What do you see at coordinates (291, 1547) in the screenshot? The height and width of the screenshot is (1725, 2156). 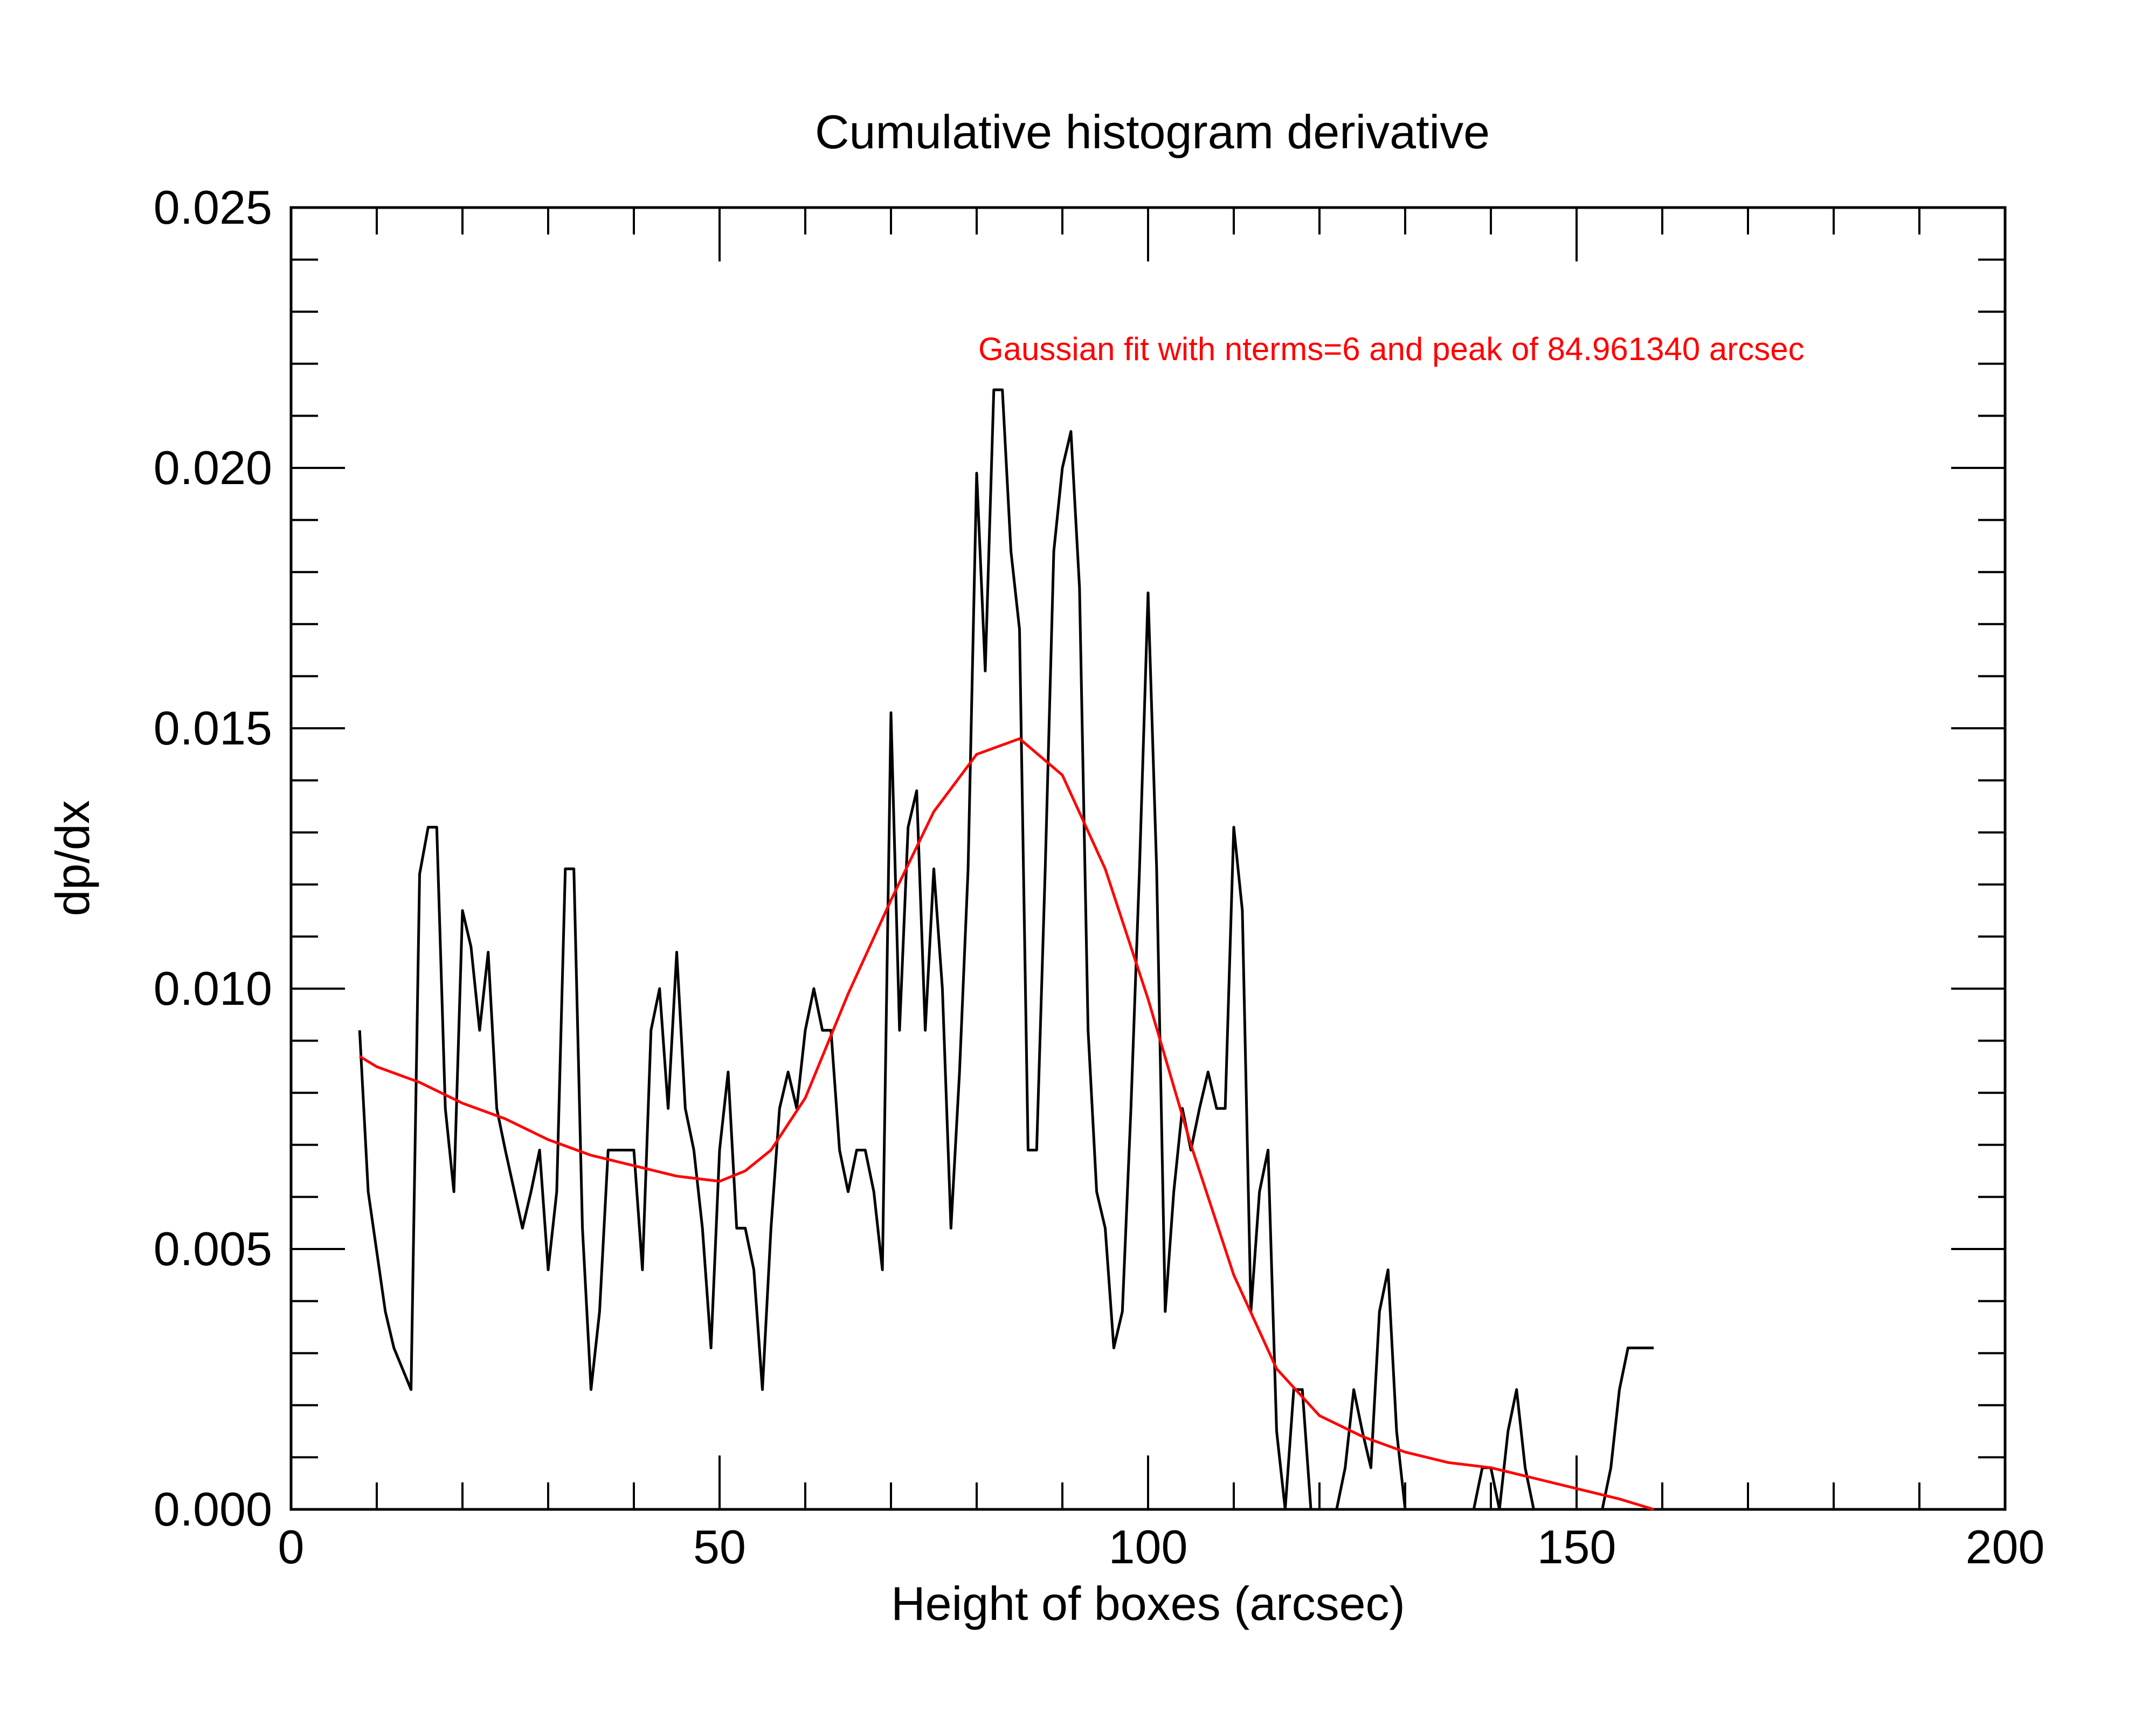 I see `x-tick-label: 0` at bounding box center [291, 1547].